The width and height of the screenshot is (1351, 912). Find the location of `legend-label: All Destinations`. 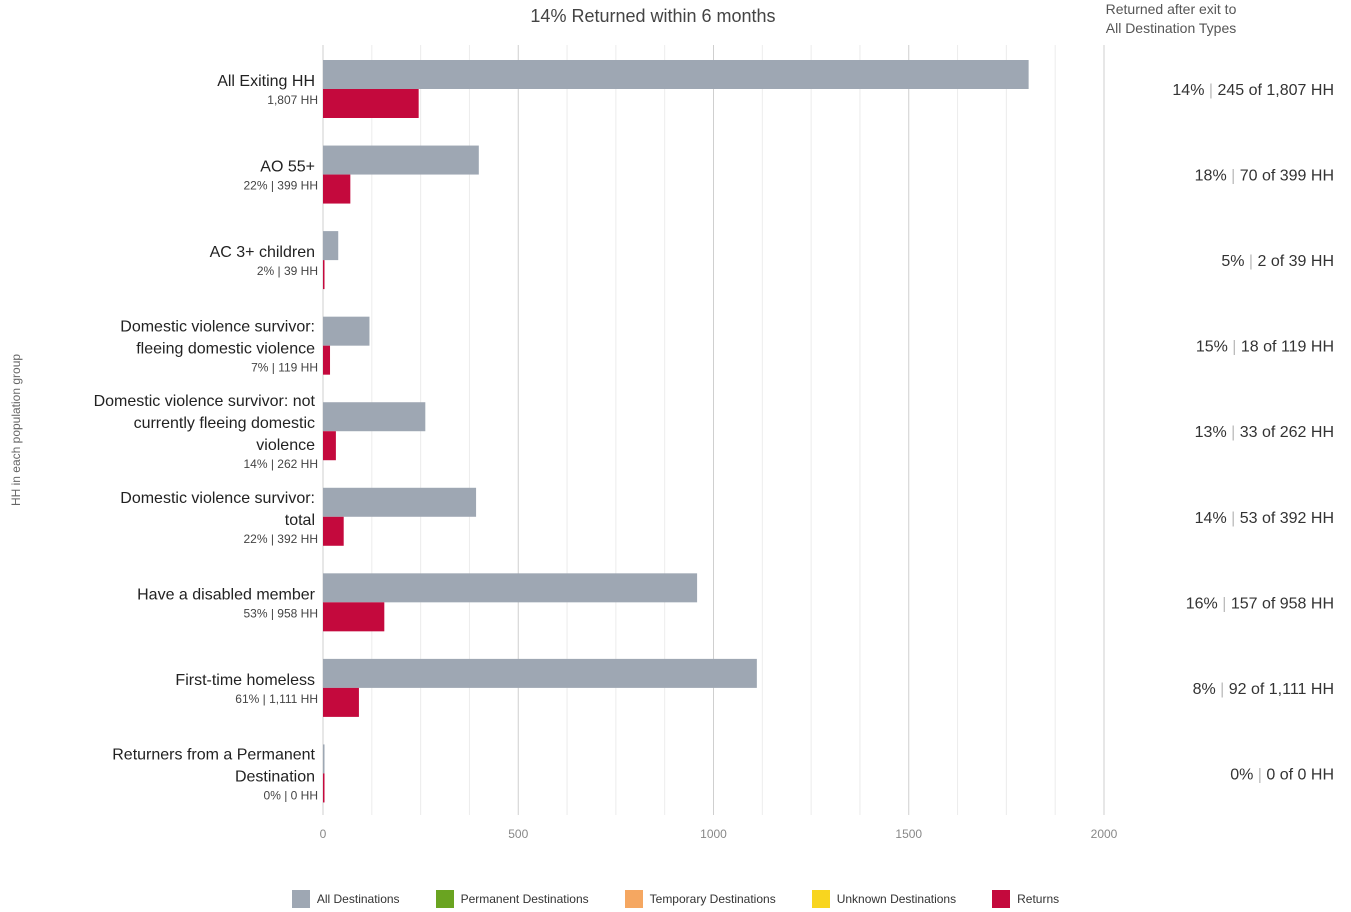

legend-label: All Destinations is located at coordinates (358, 899).